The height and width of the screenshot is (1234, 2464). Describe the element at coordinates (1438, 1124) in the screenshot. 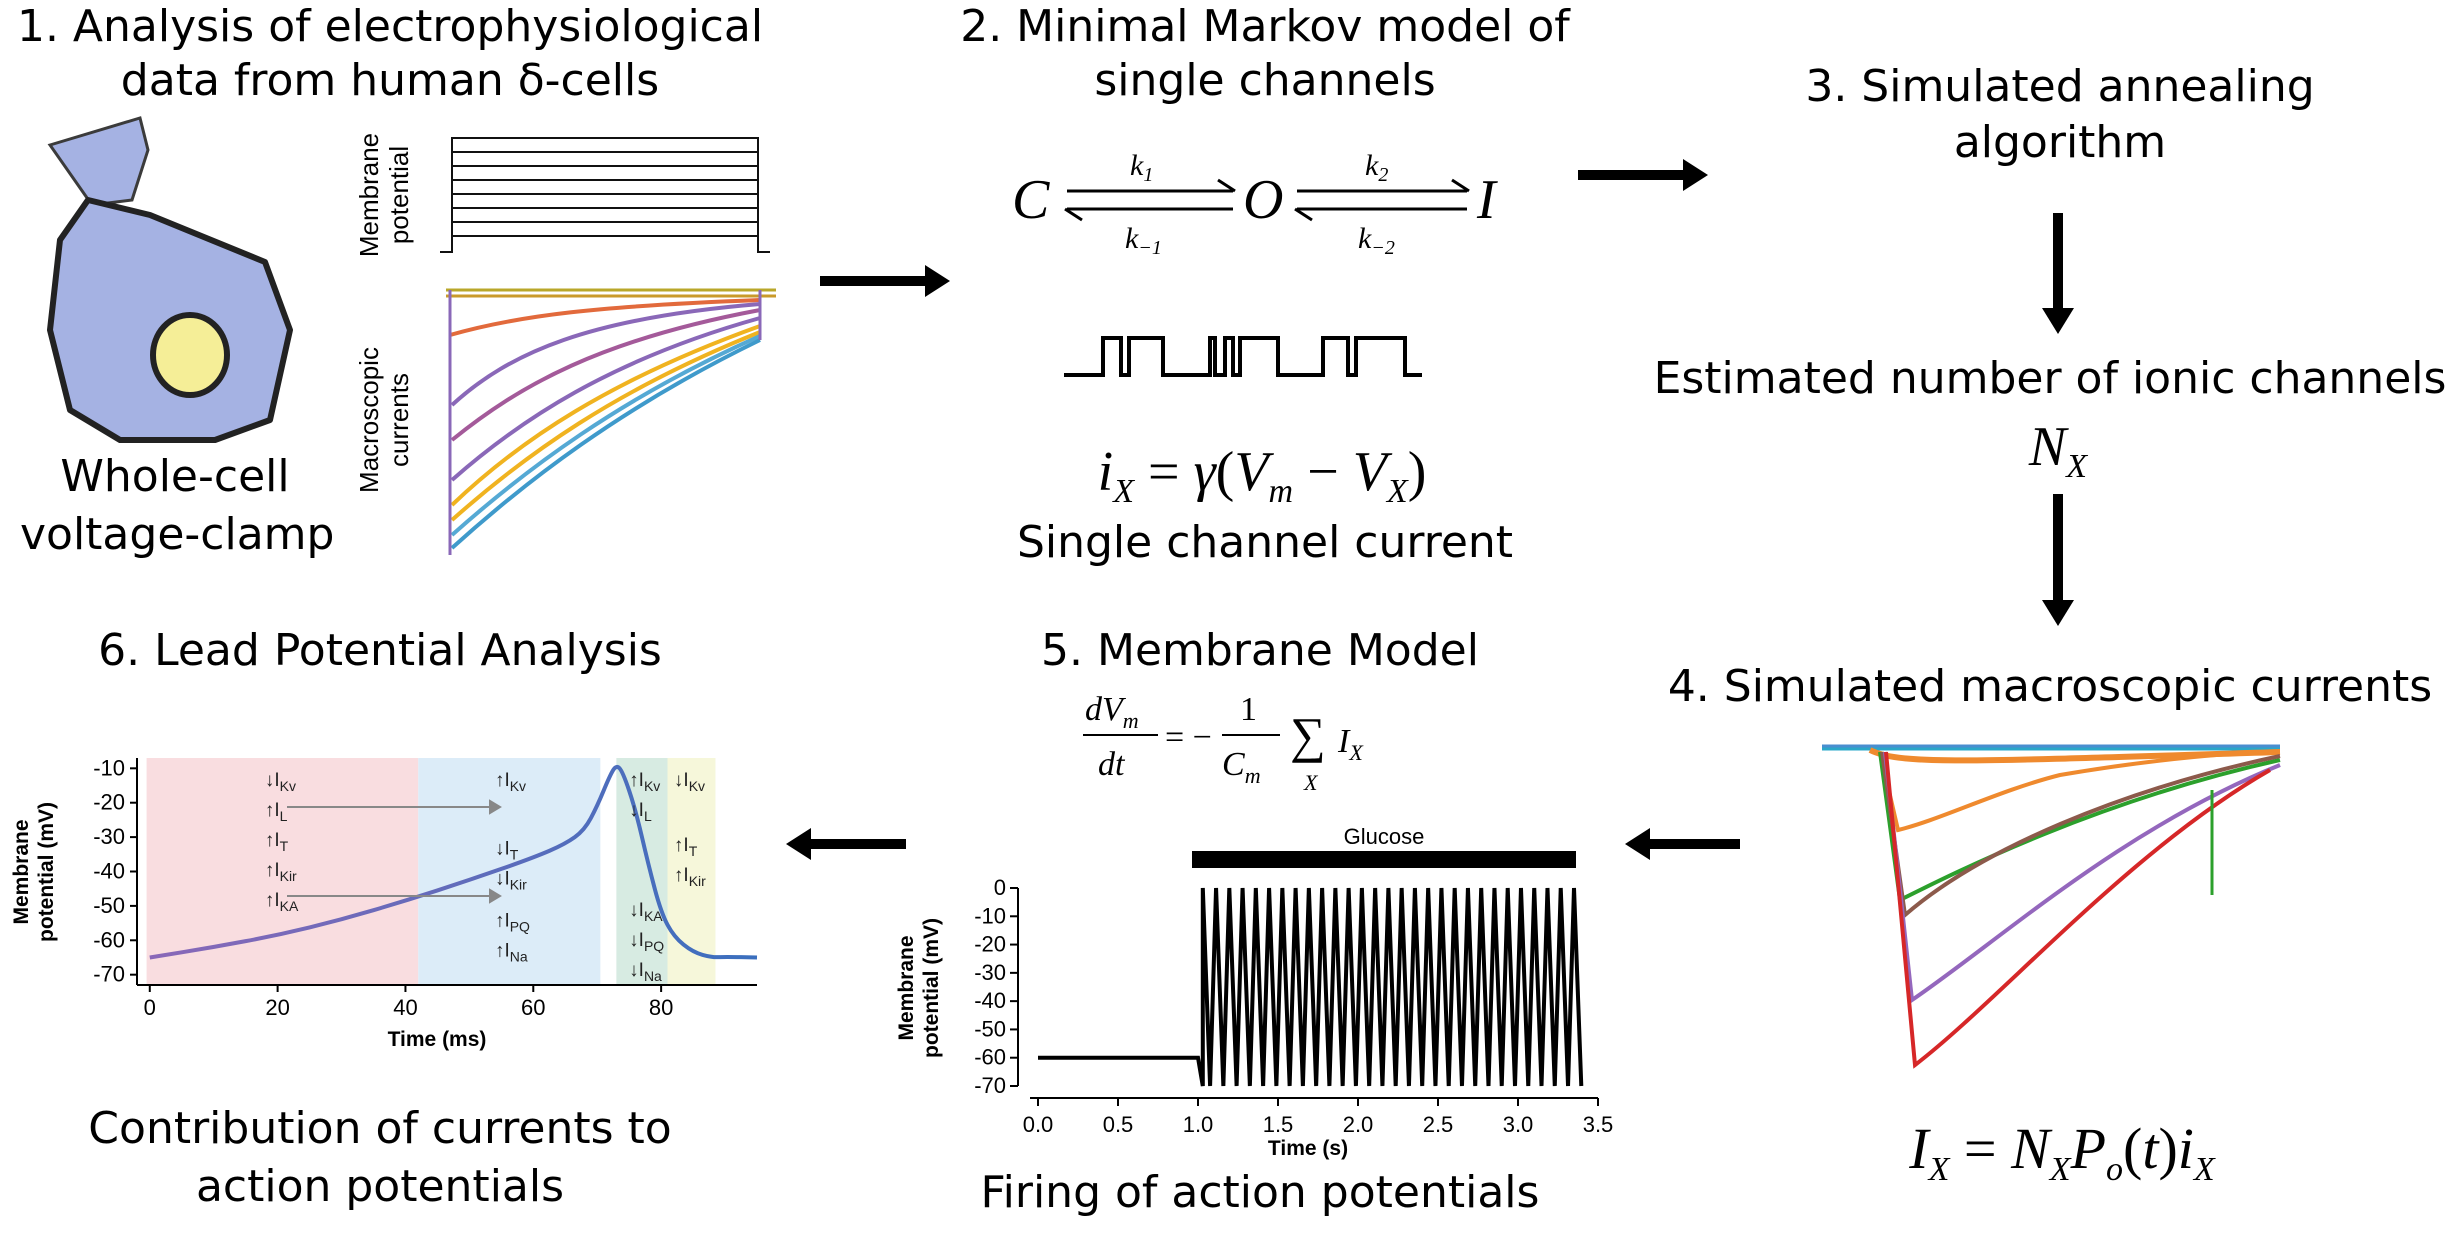

I see `firing-x-tick-label: 2.5` at that location.